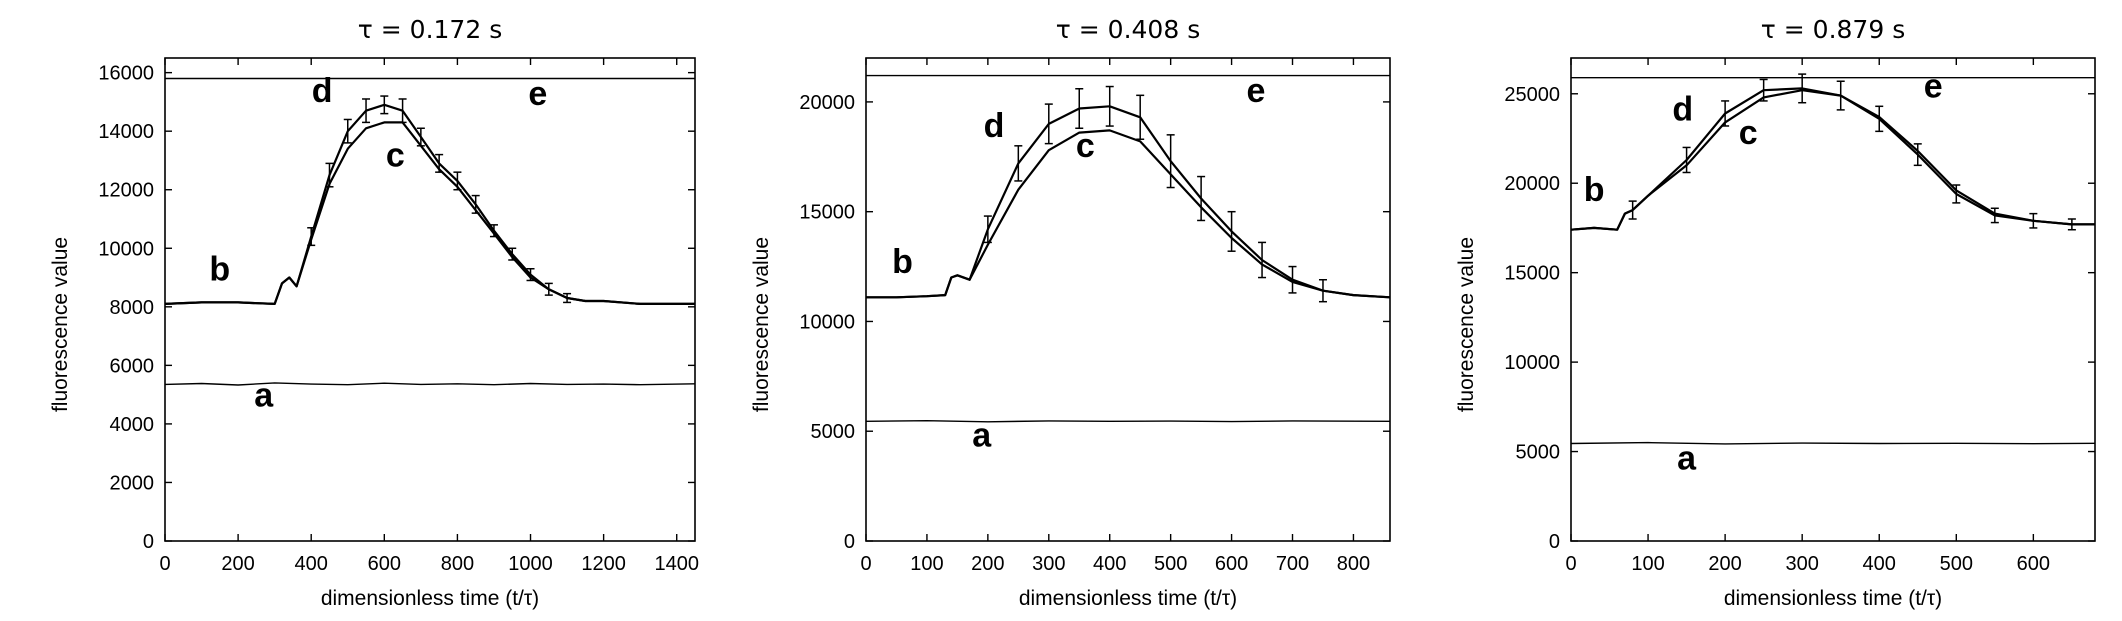 This screenshot has height=621, width=2122. What do you see at coordinates (132, 366) in the screenshot?
I see `y-tick-label: 6000` at bounding box center [132, 366].